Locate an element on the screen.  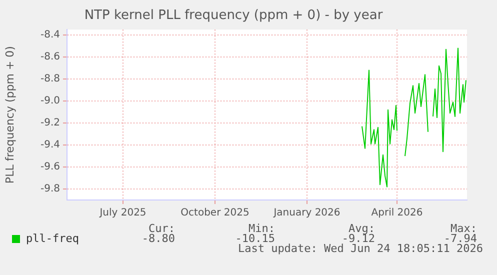
text: -8.80 is located at coordinates (158, 238).